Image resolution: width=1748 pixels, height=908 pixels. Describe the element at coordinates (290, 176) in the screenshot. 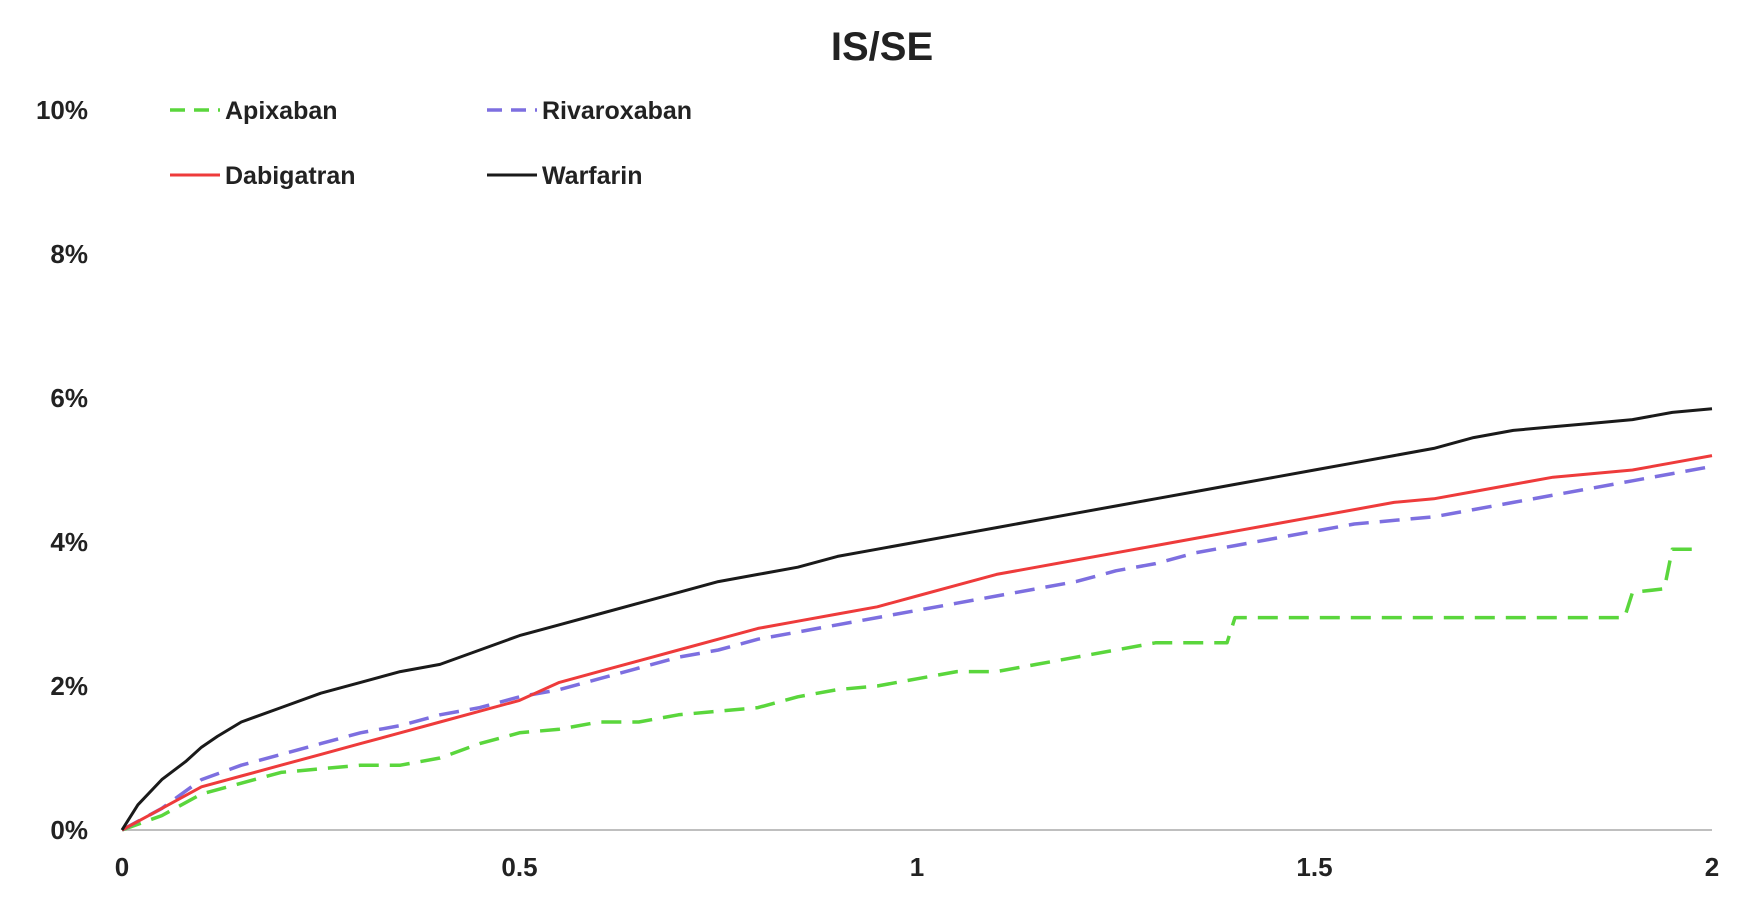

I see `legend-label: Dabigatran` at that location.